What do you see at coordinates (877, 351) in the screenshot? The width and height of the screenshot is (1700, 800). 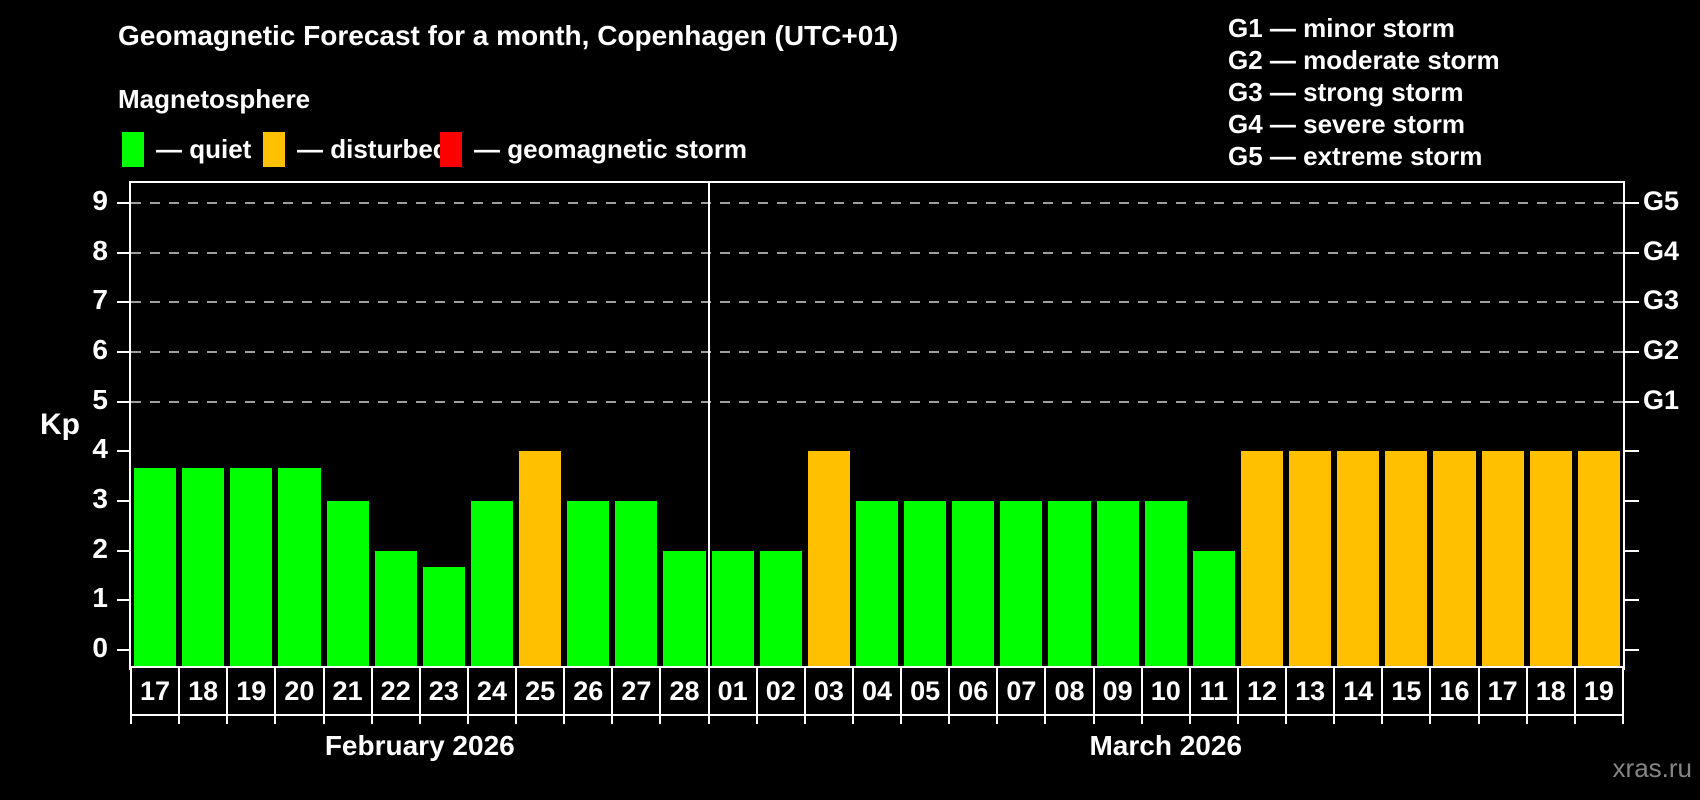 I see `gridline-kp6` at bounding box center [877, 351].